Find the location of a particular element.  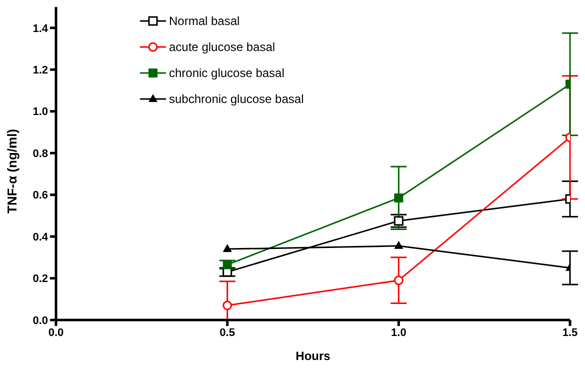

legend-label: chronic glucose basal is located at coordinates (226, 73).